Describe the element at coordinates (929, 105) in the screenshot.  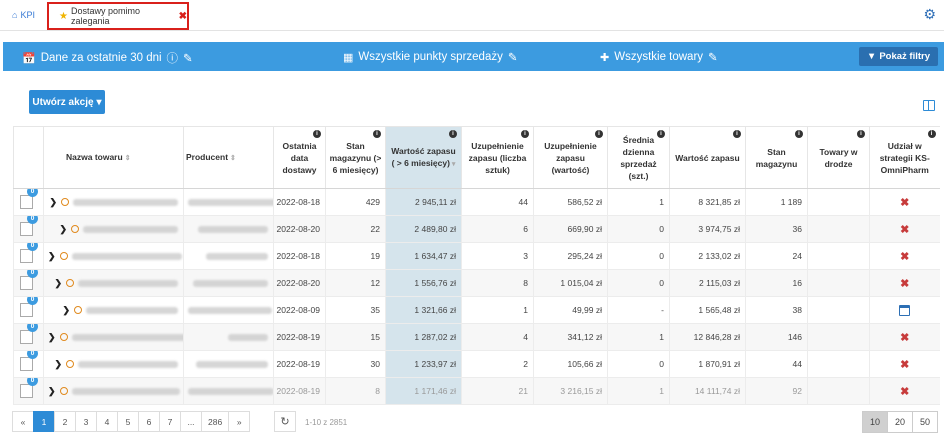
I see `columns-toggle-icon` at that location.